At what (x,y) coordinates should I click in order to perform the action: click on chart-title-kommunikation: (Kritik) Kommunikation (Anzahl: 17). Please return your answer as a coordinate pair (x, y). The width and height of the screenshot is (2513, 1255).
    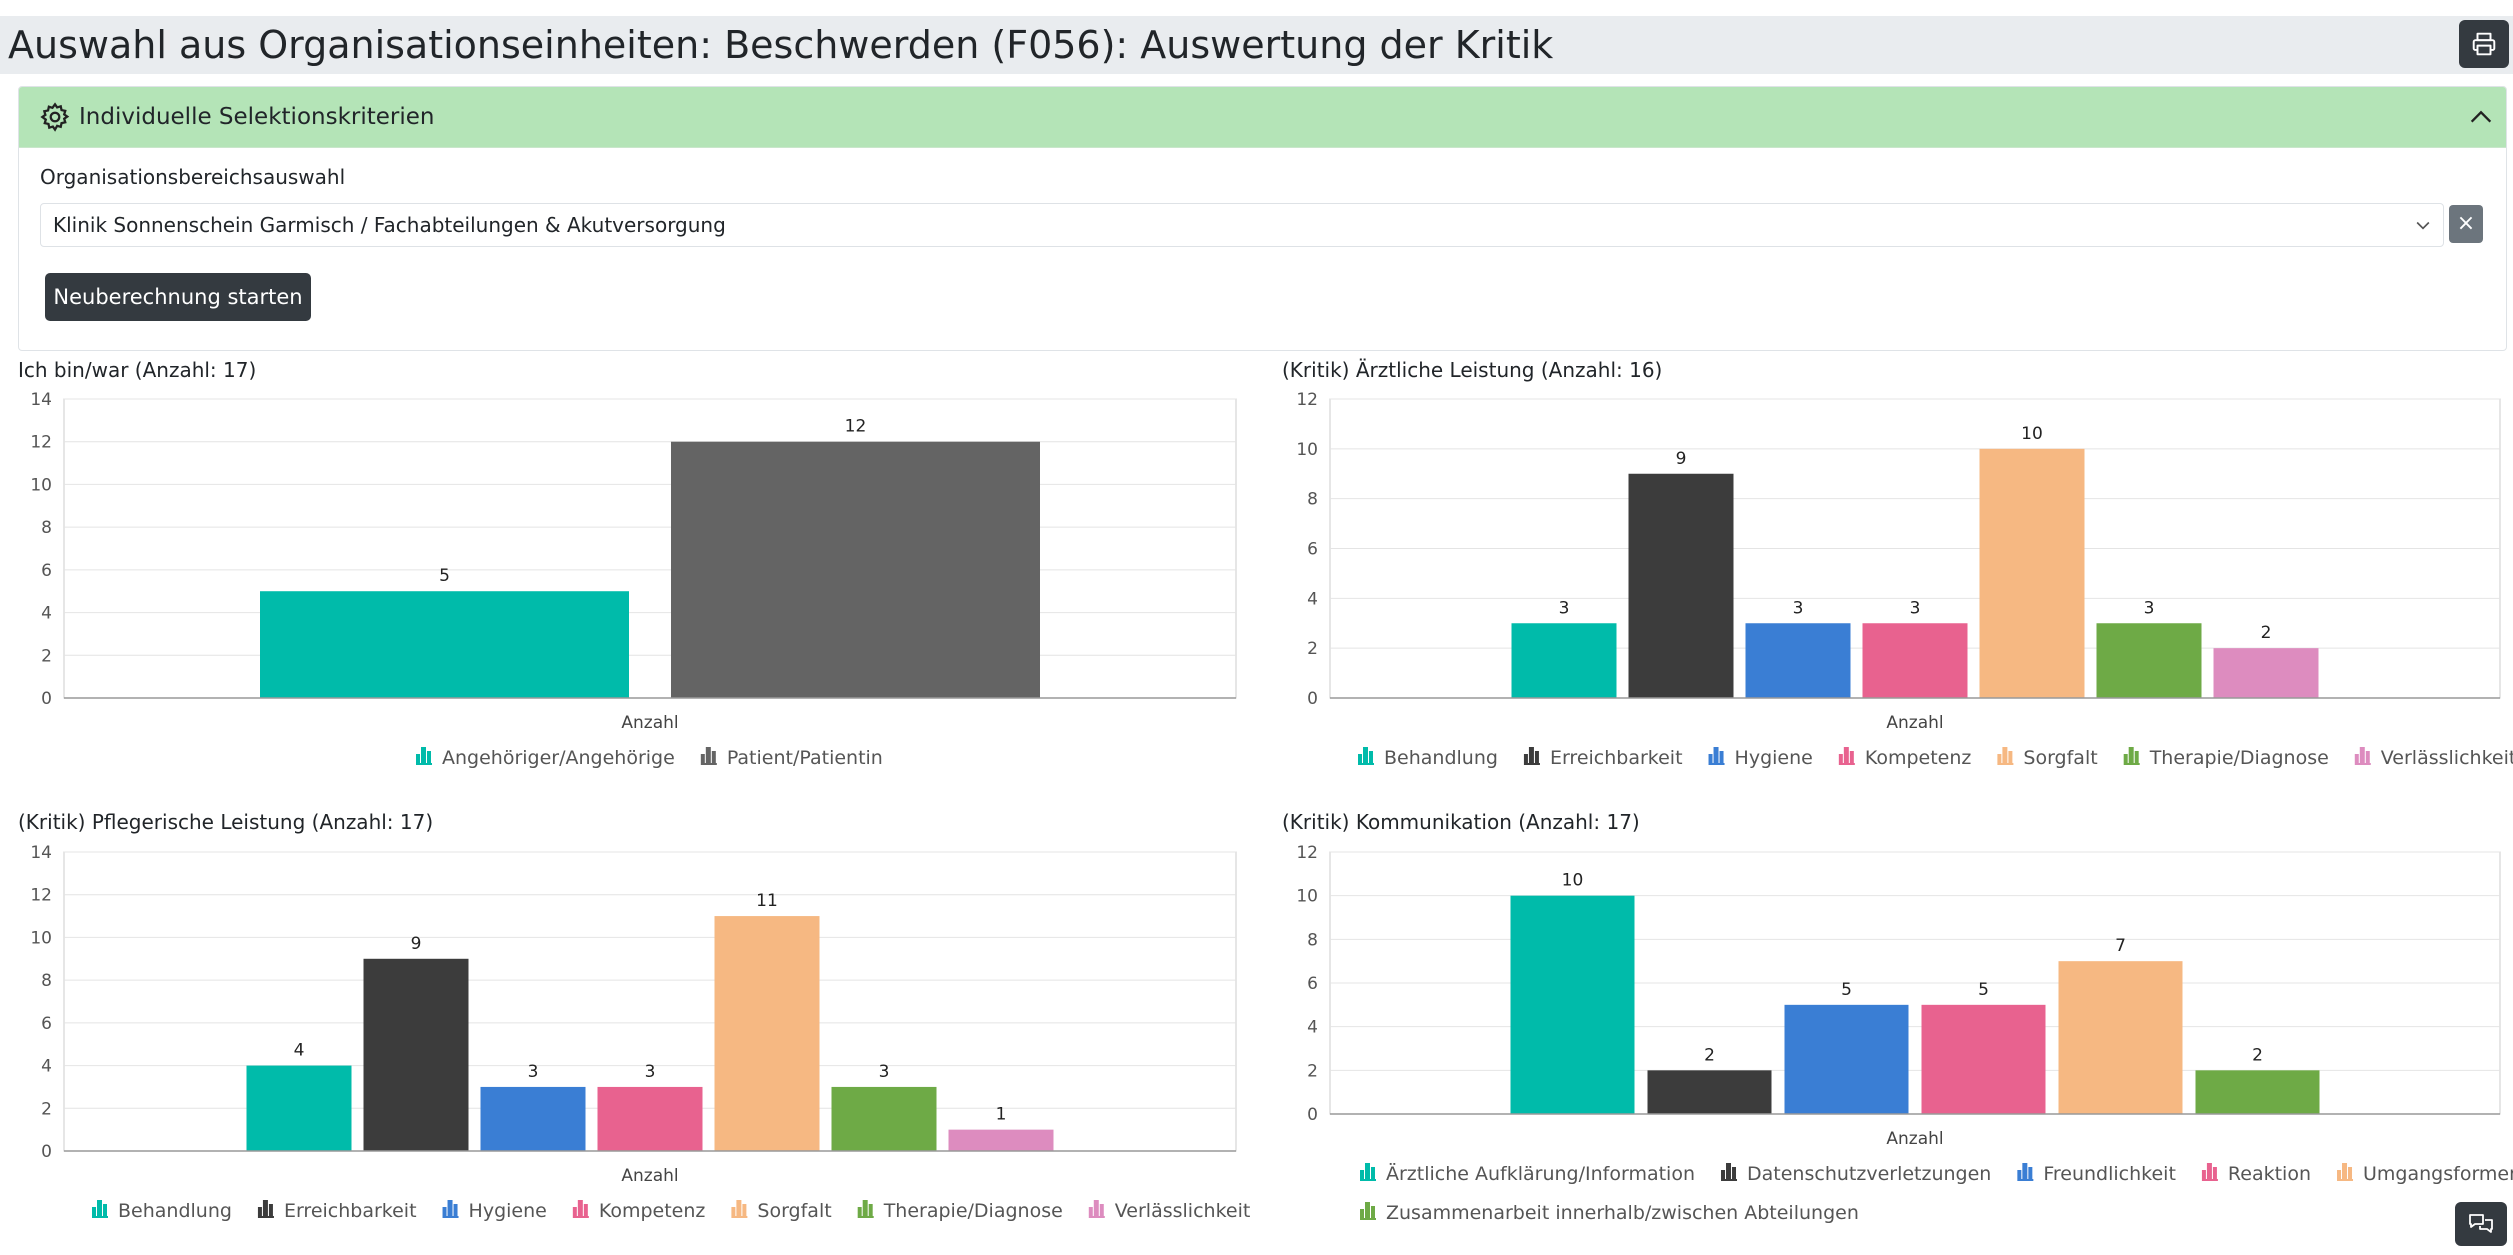
    Looking at the image, I should click on (1461, 822).